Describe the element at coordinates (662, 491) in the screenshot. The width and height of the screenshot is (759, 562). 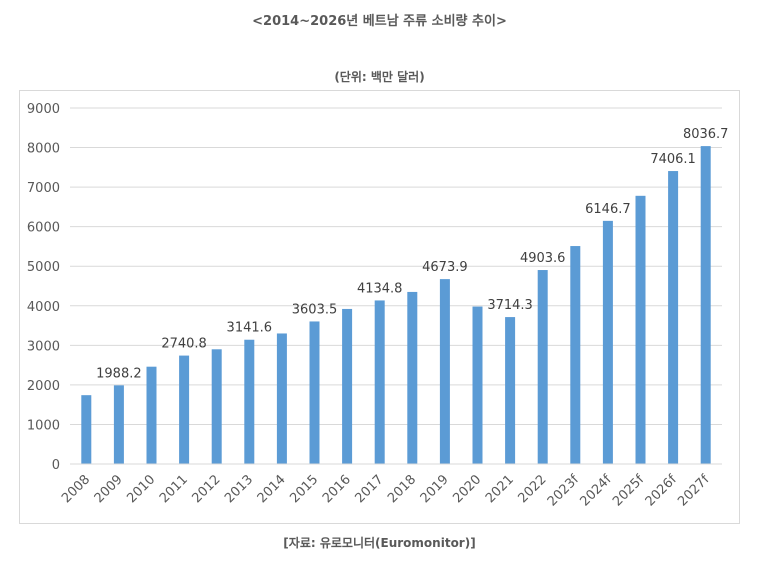
I see `x-tick-label: 2026f` at that location.